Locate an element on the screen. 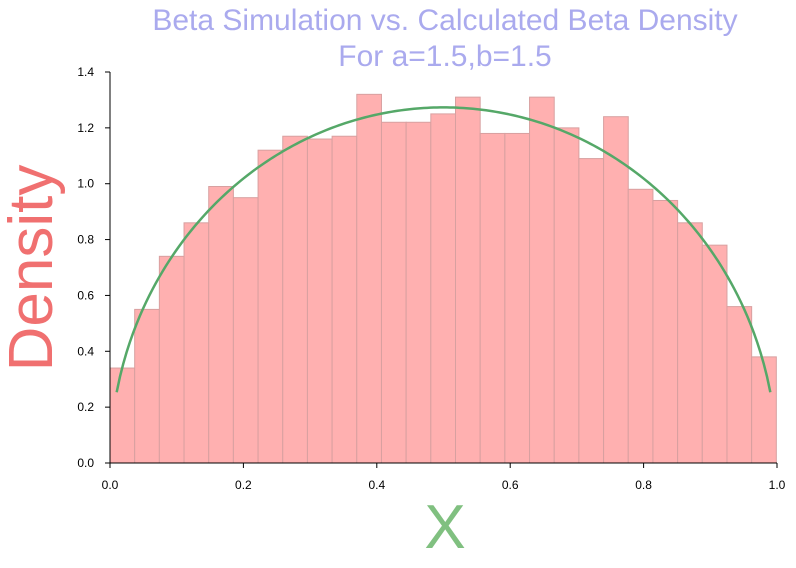  x-tick-label: 1.0 is located at coordinates (777, 485).